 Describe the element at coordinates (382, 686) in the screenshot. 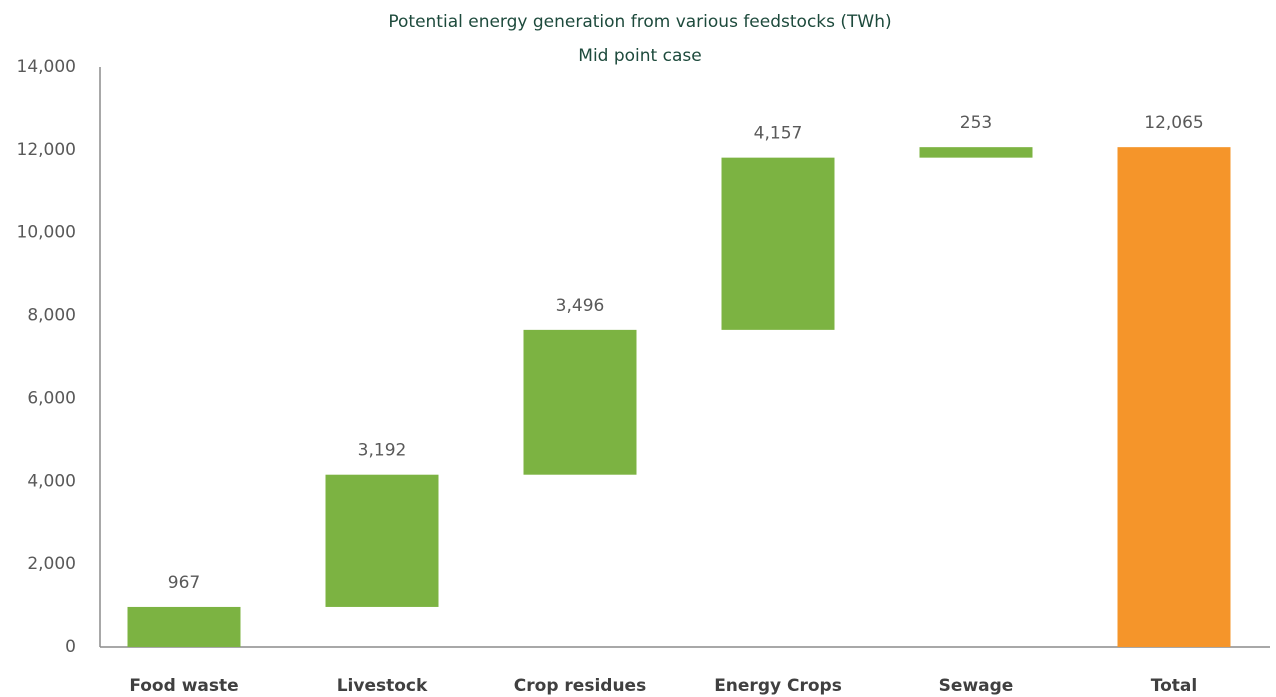

I see `x-tick-label: Livestock` at that location.